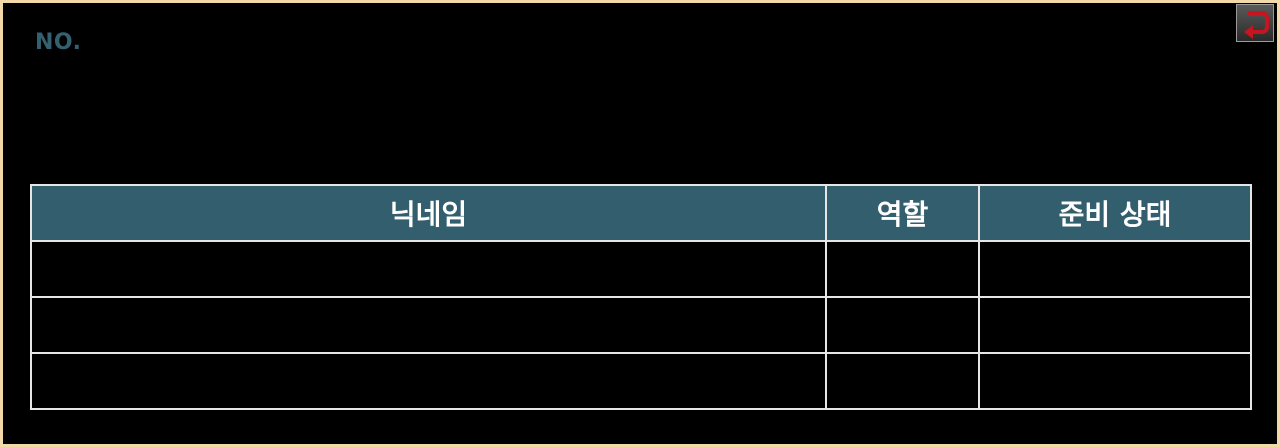 Image resolution: width=1280 pixels, height=447 pixels. I want to click on back-button, so click(1255, 23).